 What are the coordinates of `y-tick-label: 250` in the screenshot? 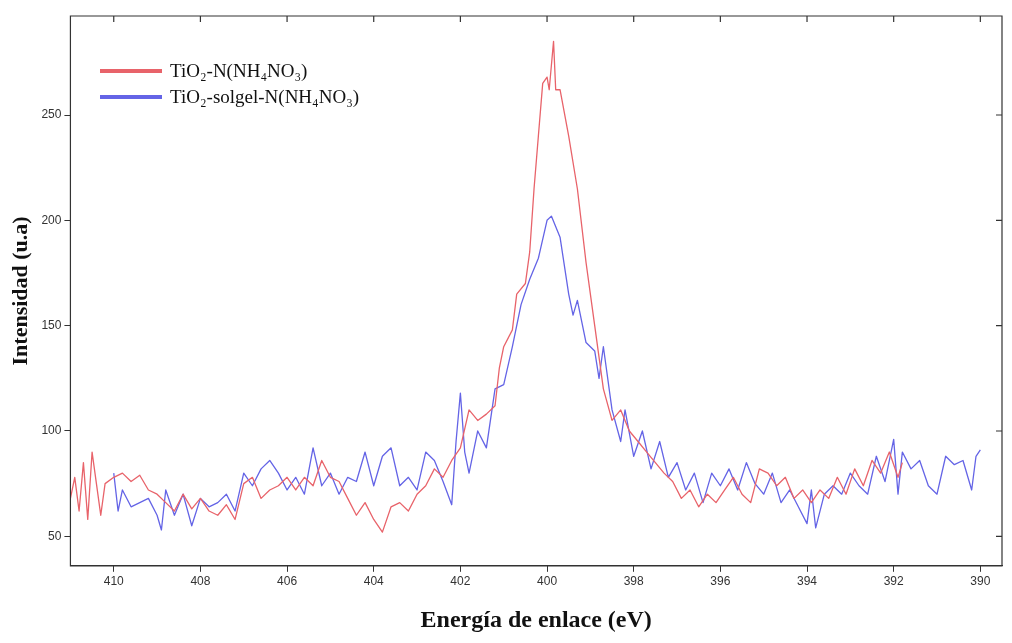 It's located at (51, 114).